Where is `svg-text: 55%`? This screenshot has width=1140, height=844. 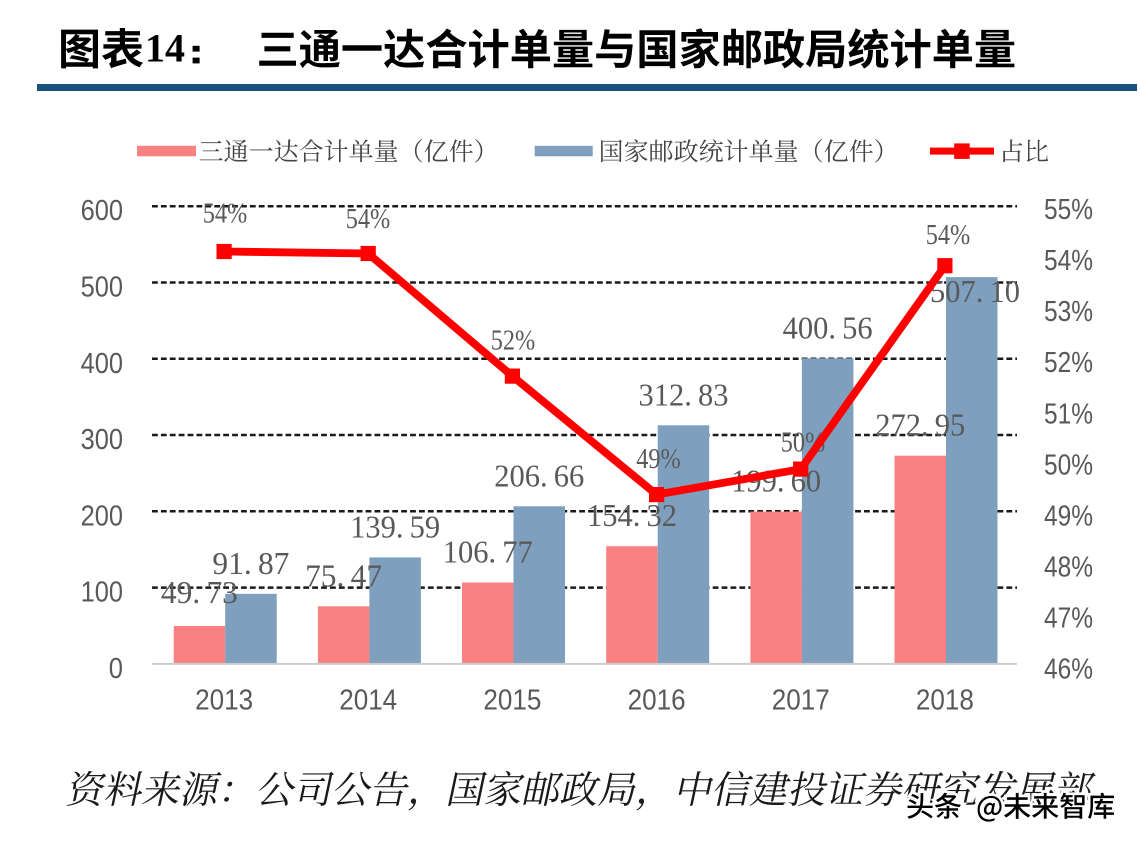
svg-text: 55% is located at coordinates (1068, 210).